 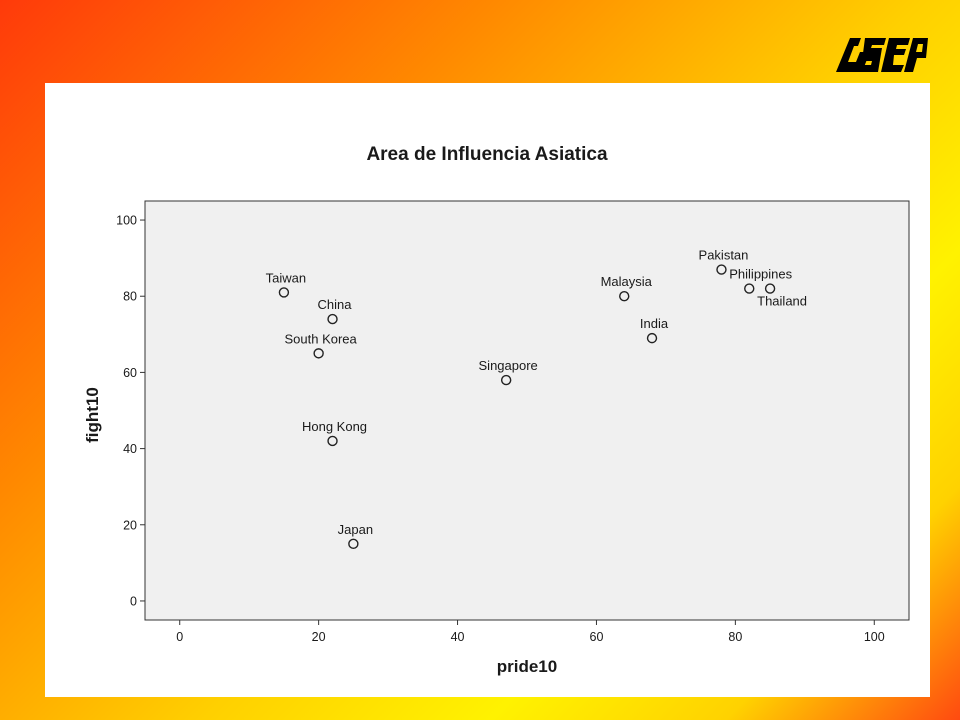 I want to click on point-label: Thailand, so click(x=782, y=301).